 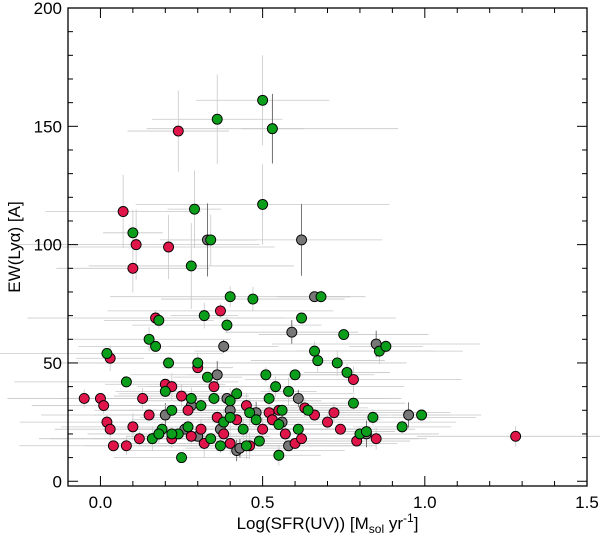 What do you see at coordinates (48, 126) in the screenshot?
I see `y-tick-label: 150` at bounding box center [48, 126].